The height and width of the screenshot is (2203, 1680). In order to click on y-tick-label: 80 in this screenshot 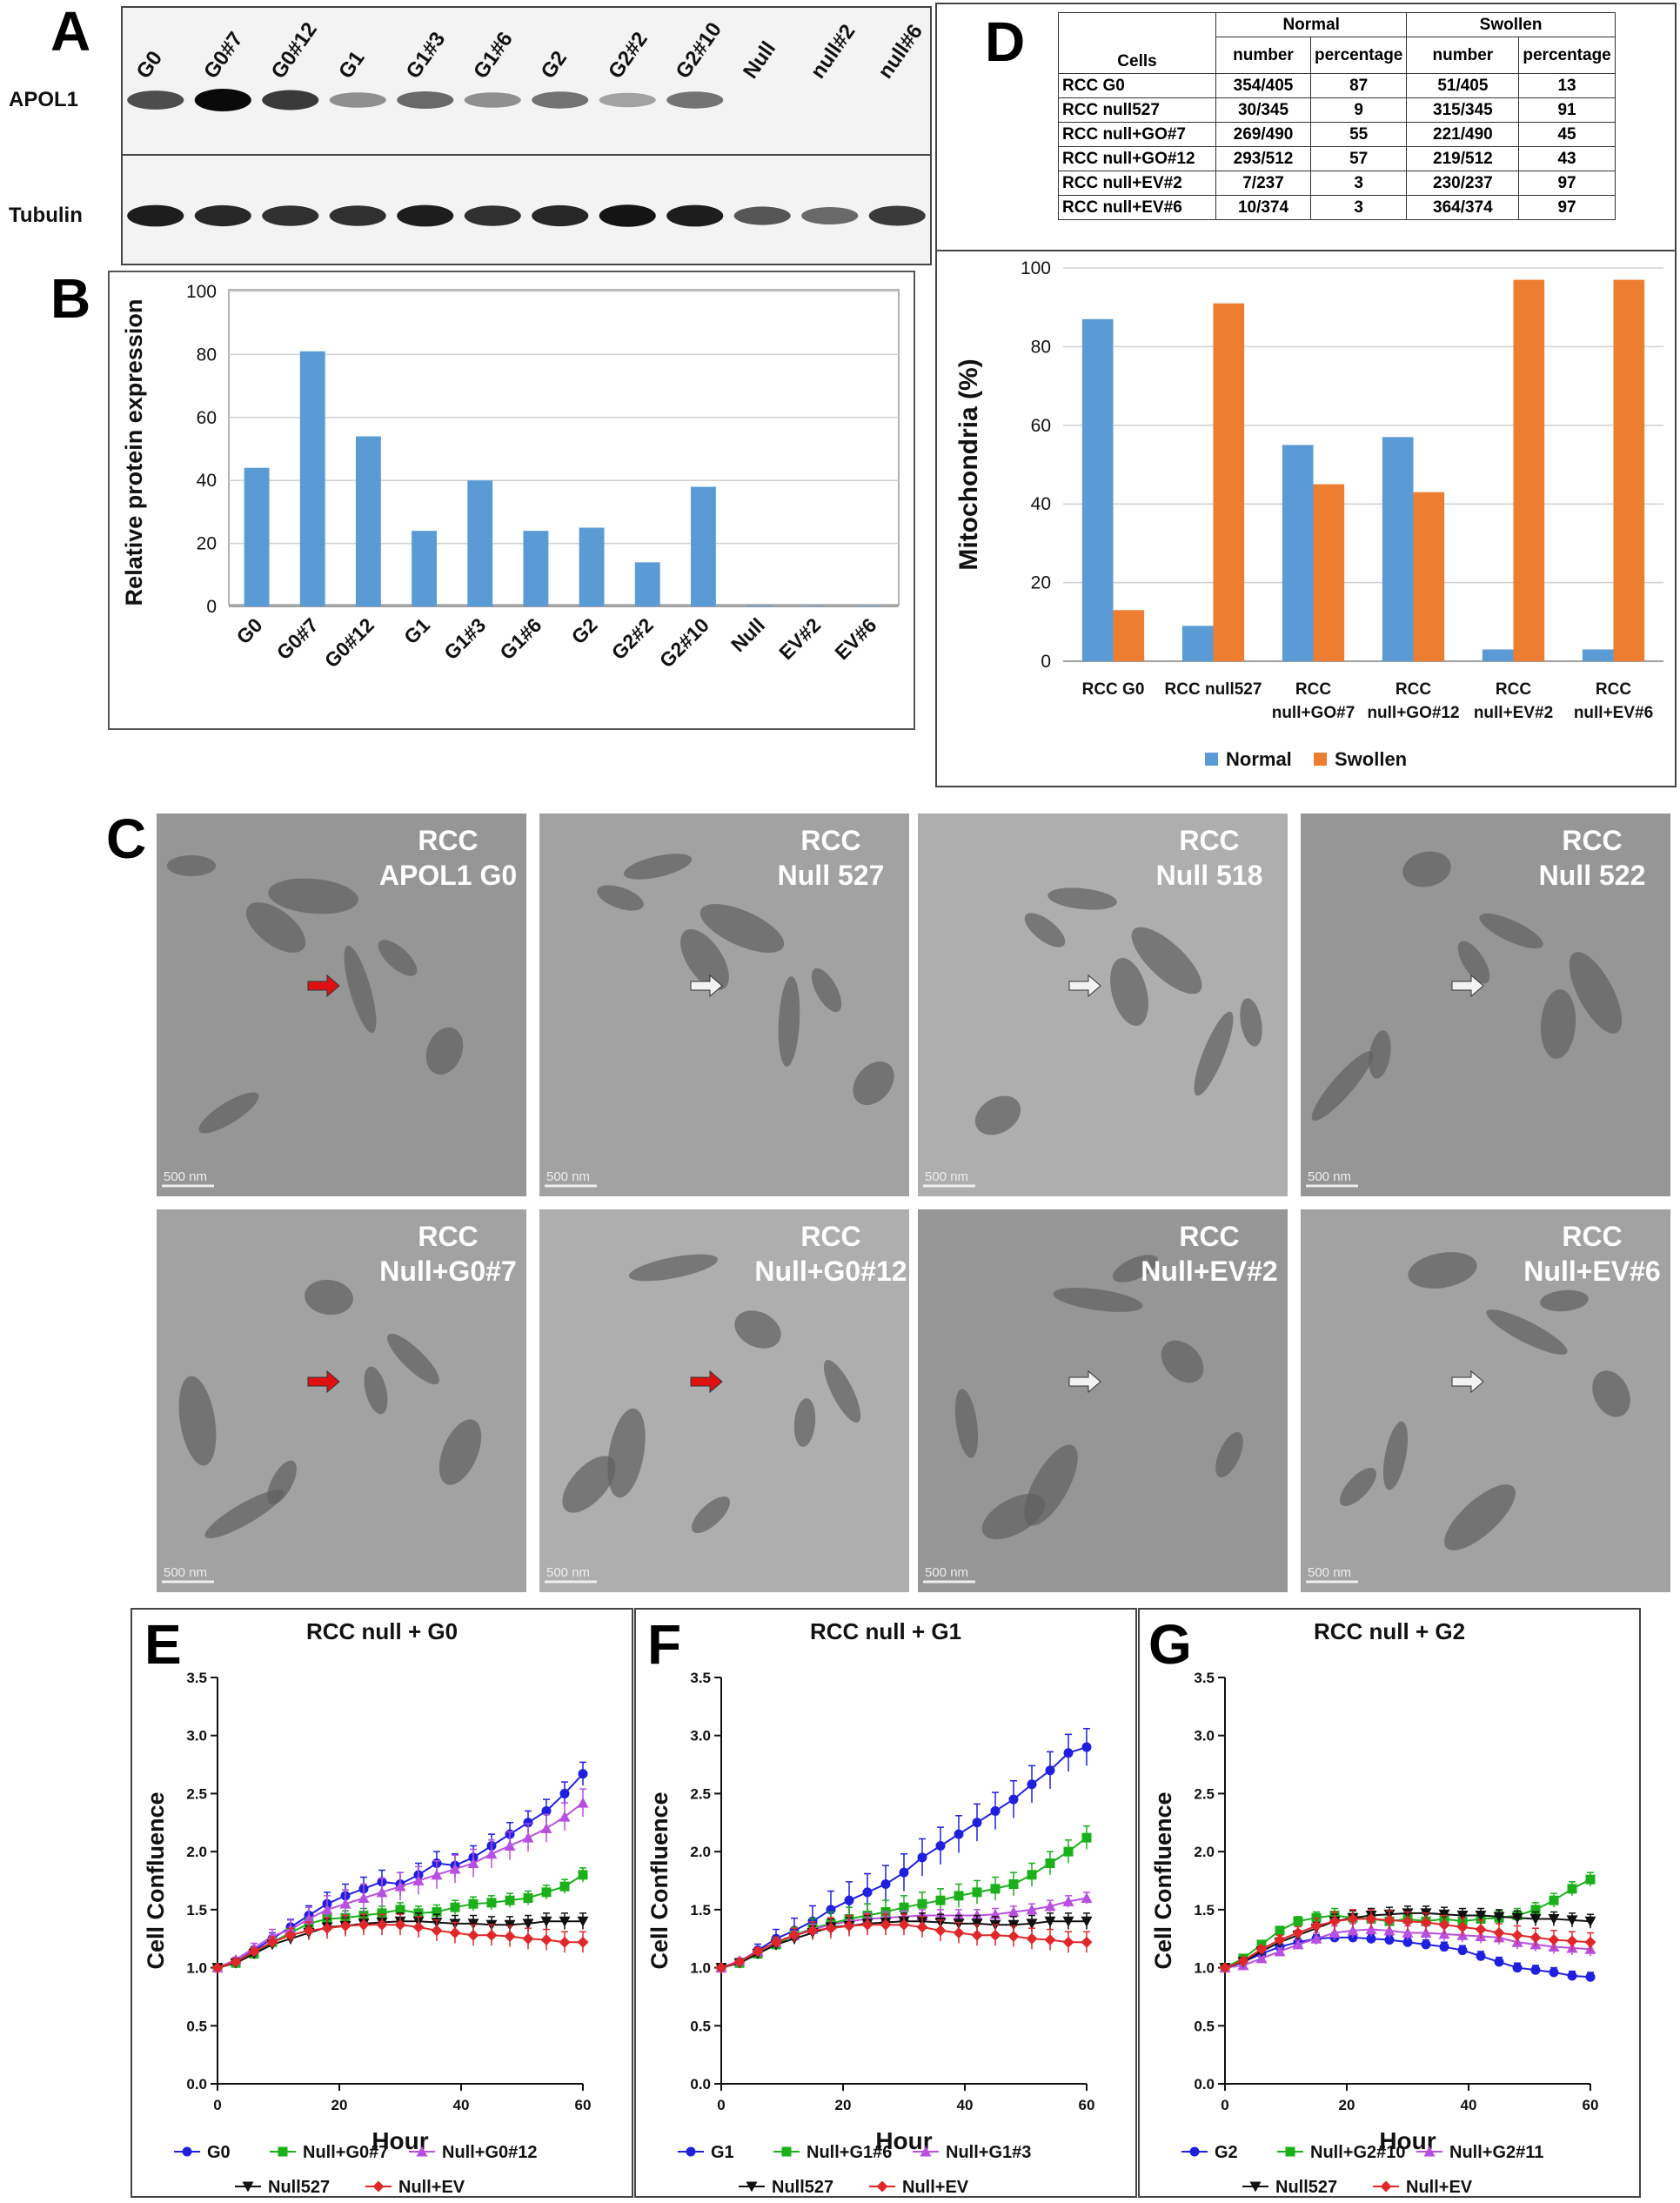, I will do `click(1041, 347)`.